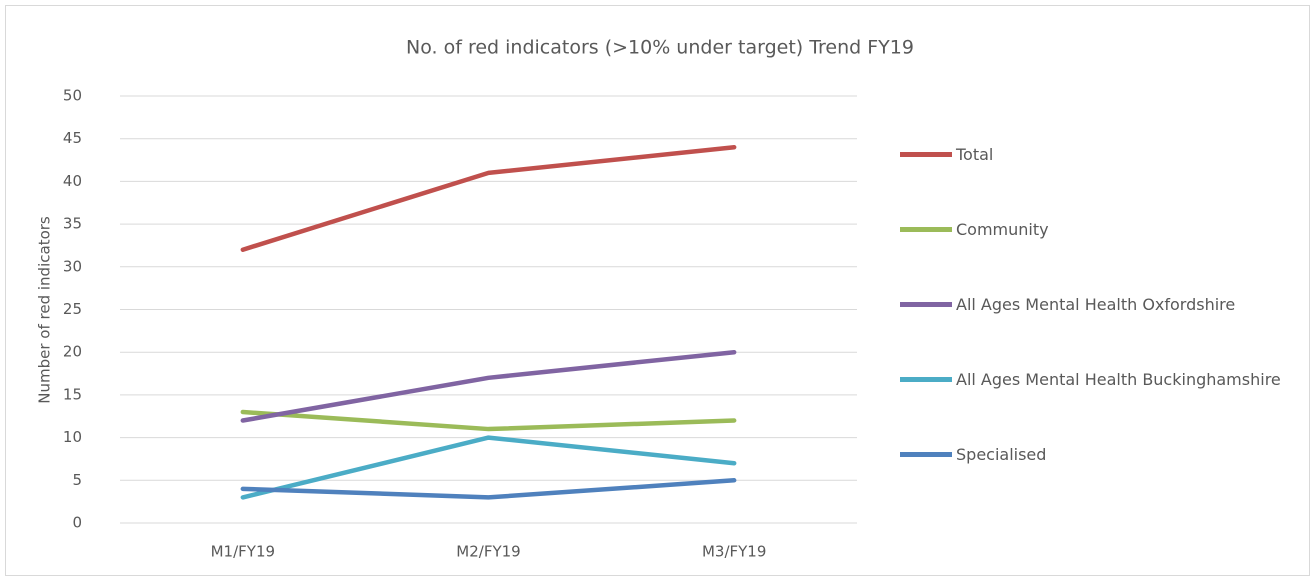 Image resolution: width=1314 pixels, height=580 pixels. I want to click on y-tick-label: 20, so click(72, 352).